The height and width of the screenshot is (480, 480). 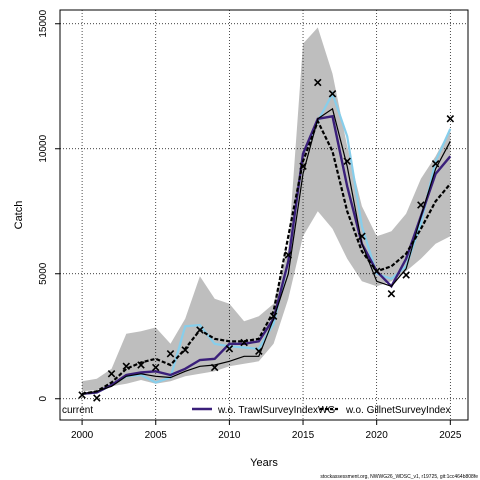 What do you see at coordinates (303, 435) in the screenshot?
I see `x-tick-label: 2015` at bounding box center [303, 435].